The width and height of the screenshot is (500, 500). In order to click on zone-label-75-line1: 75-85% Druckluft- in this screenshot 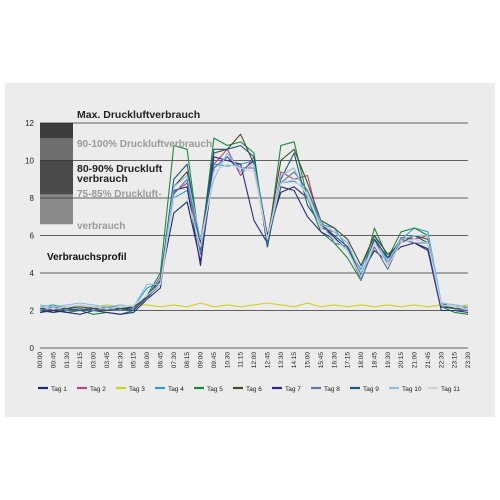, I will do `click(119, 194)`.